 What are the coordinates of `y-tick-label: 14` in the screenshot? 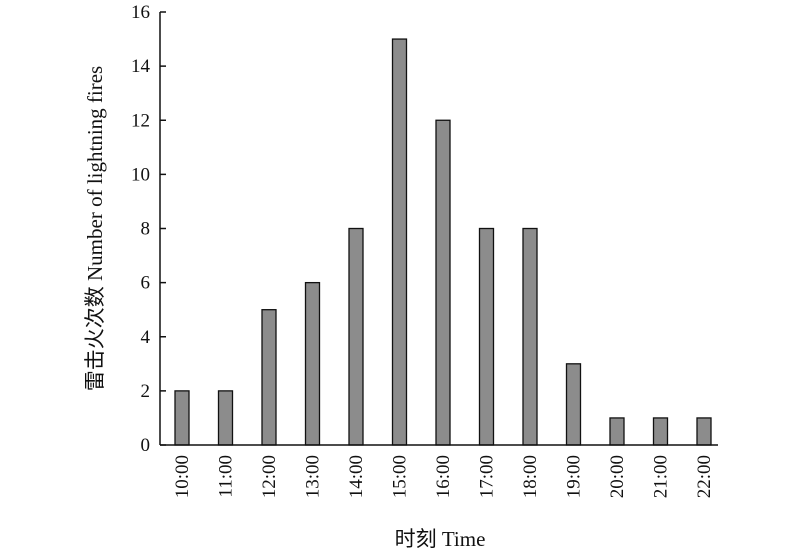 It's located at (141, 66).